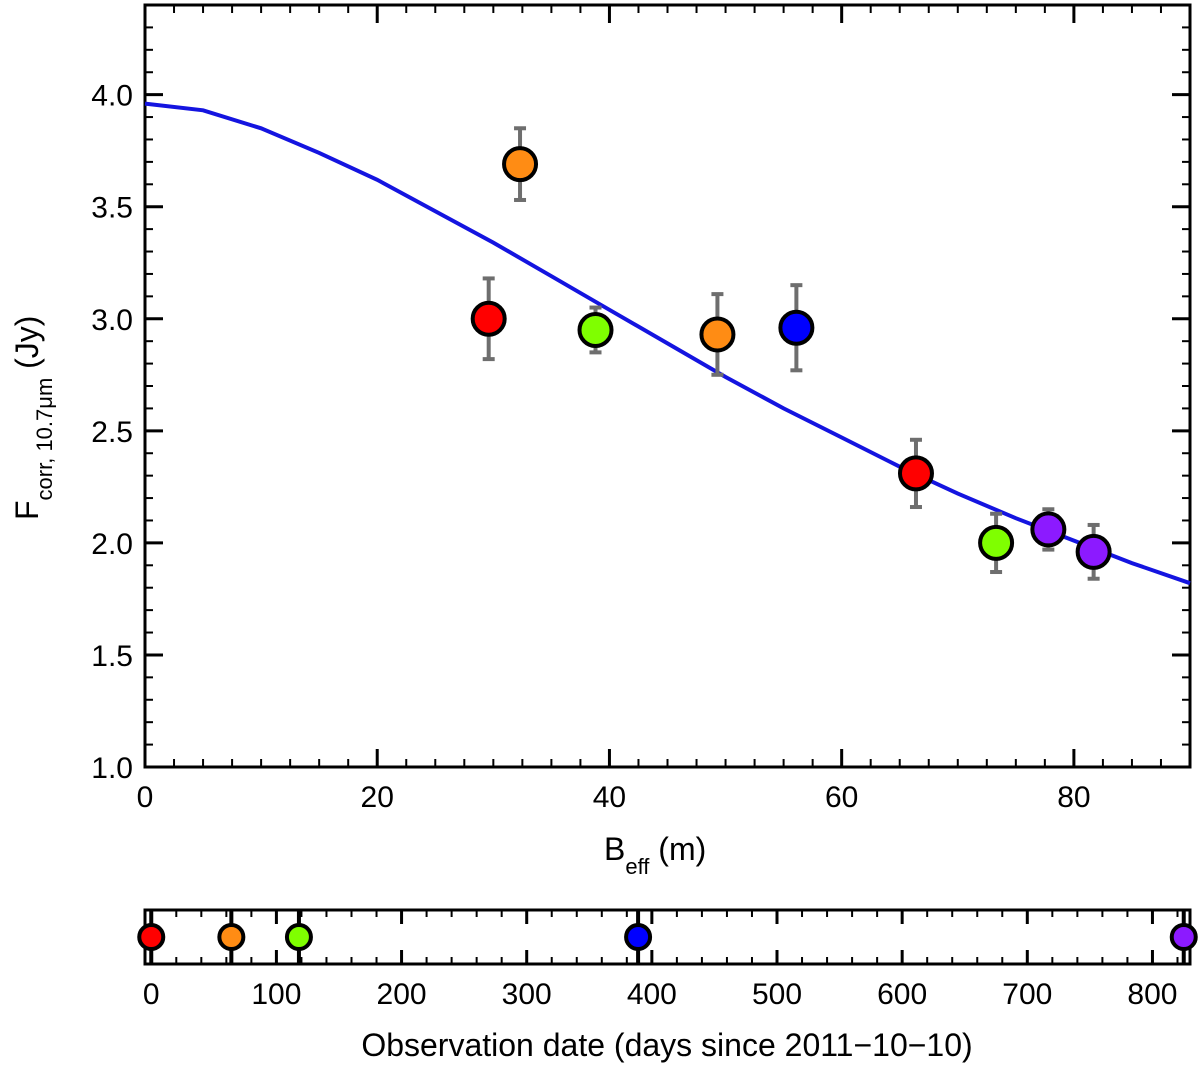 This screenshot has height=1069, width=1200. What do you see at coordinates (27, 510) in the screenshot?
I see `y-axis-title-main: F` at bounding box center [27, 510].